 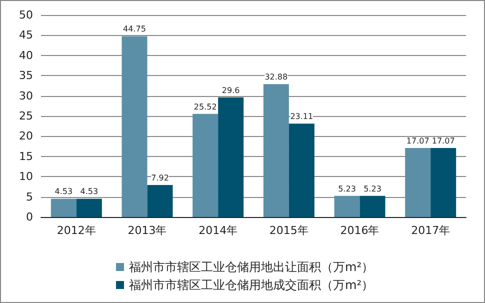 I want to click on y-tick-label: 15, so click(x=26, y=156).